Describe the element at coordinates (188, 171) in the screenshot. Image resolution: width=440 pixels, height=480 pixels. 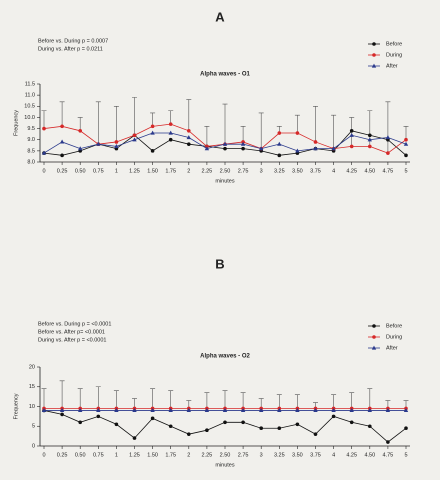
I see `x-tick-label: 2` at that location.